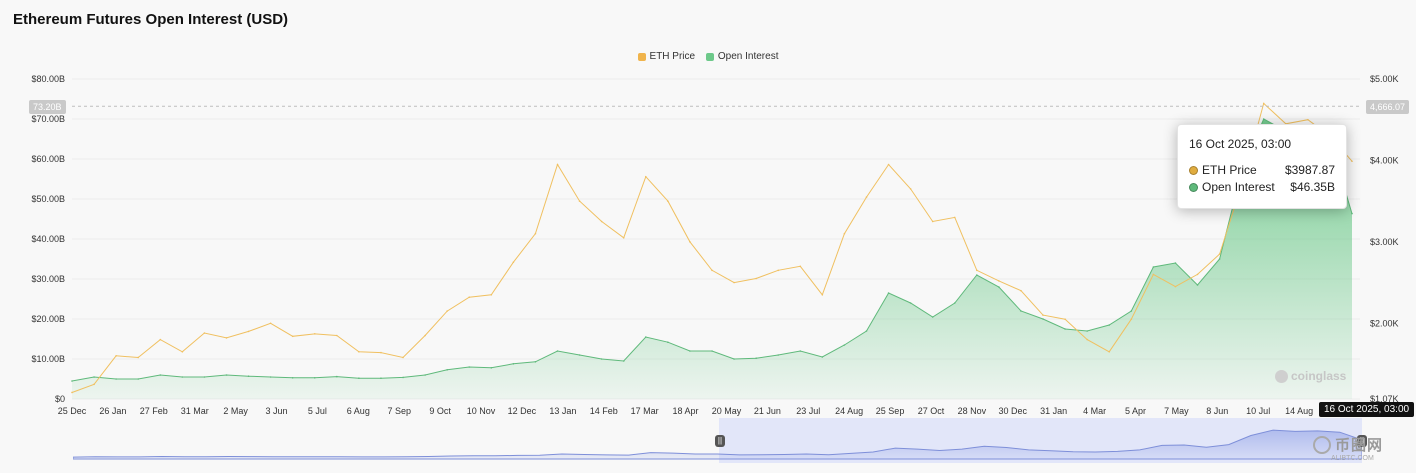  What do you see at coordinates (1312, 187) in the screenshot?
I see `tooltip-value-open-interest: $46.35B` at bounding box center [1312, 187].